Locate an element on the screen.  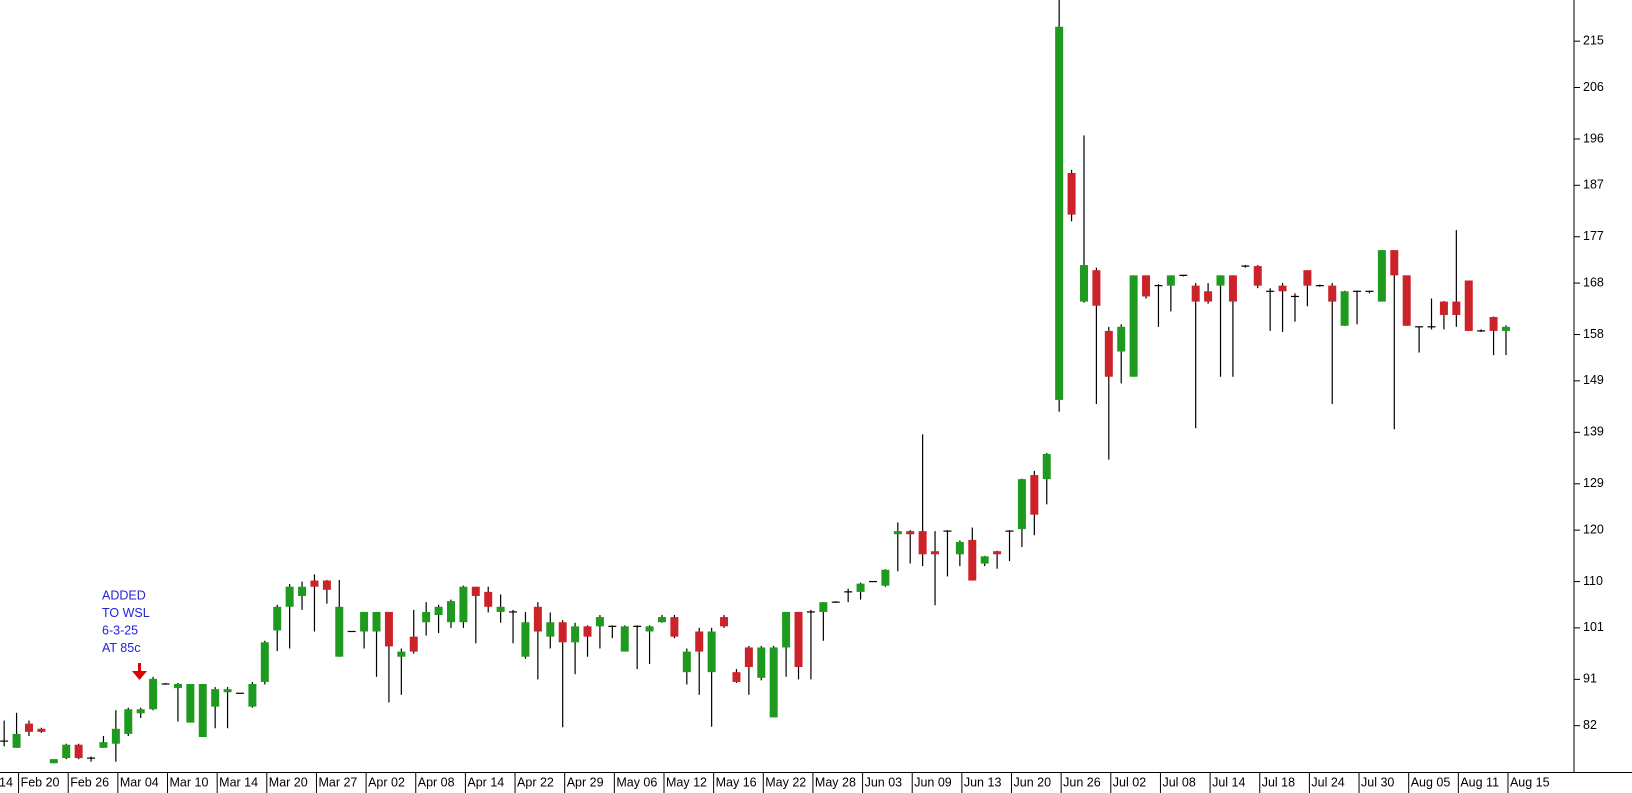
y-tick-label: 158 is located at coordinates (1593, 334).